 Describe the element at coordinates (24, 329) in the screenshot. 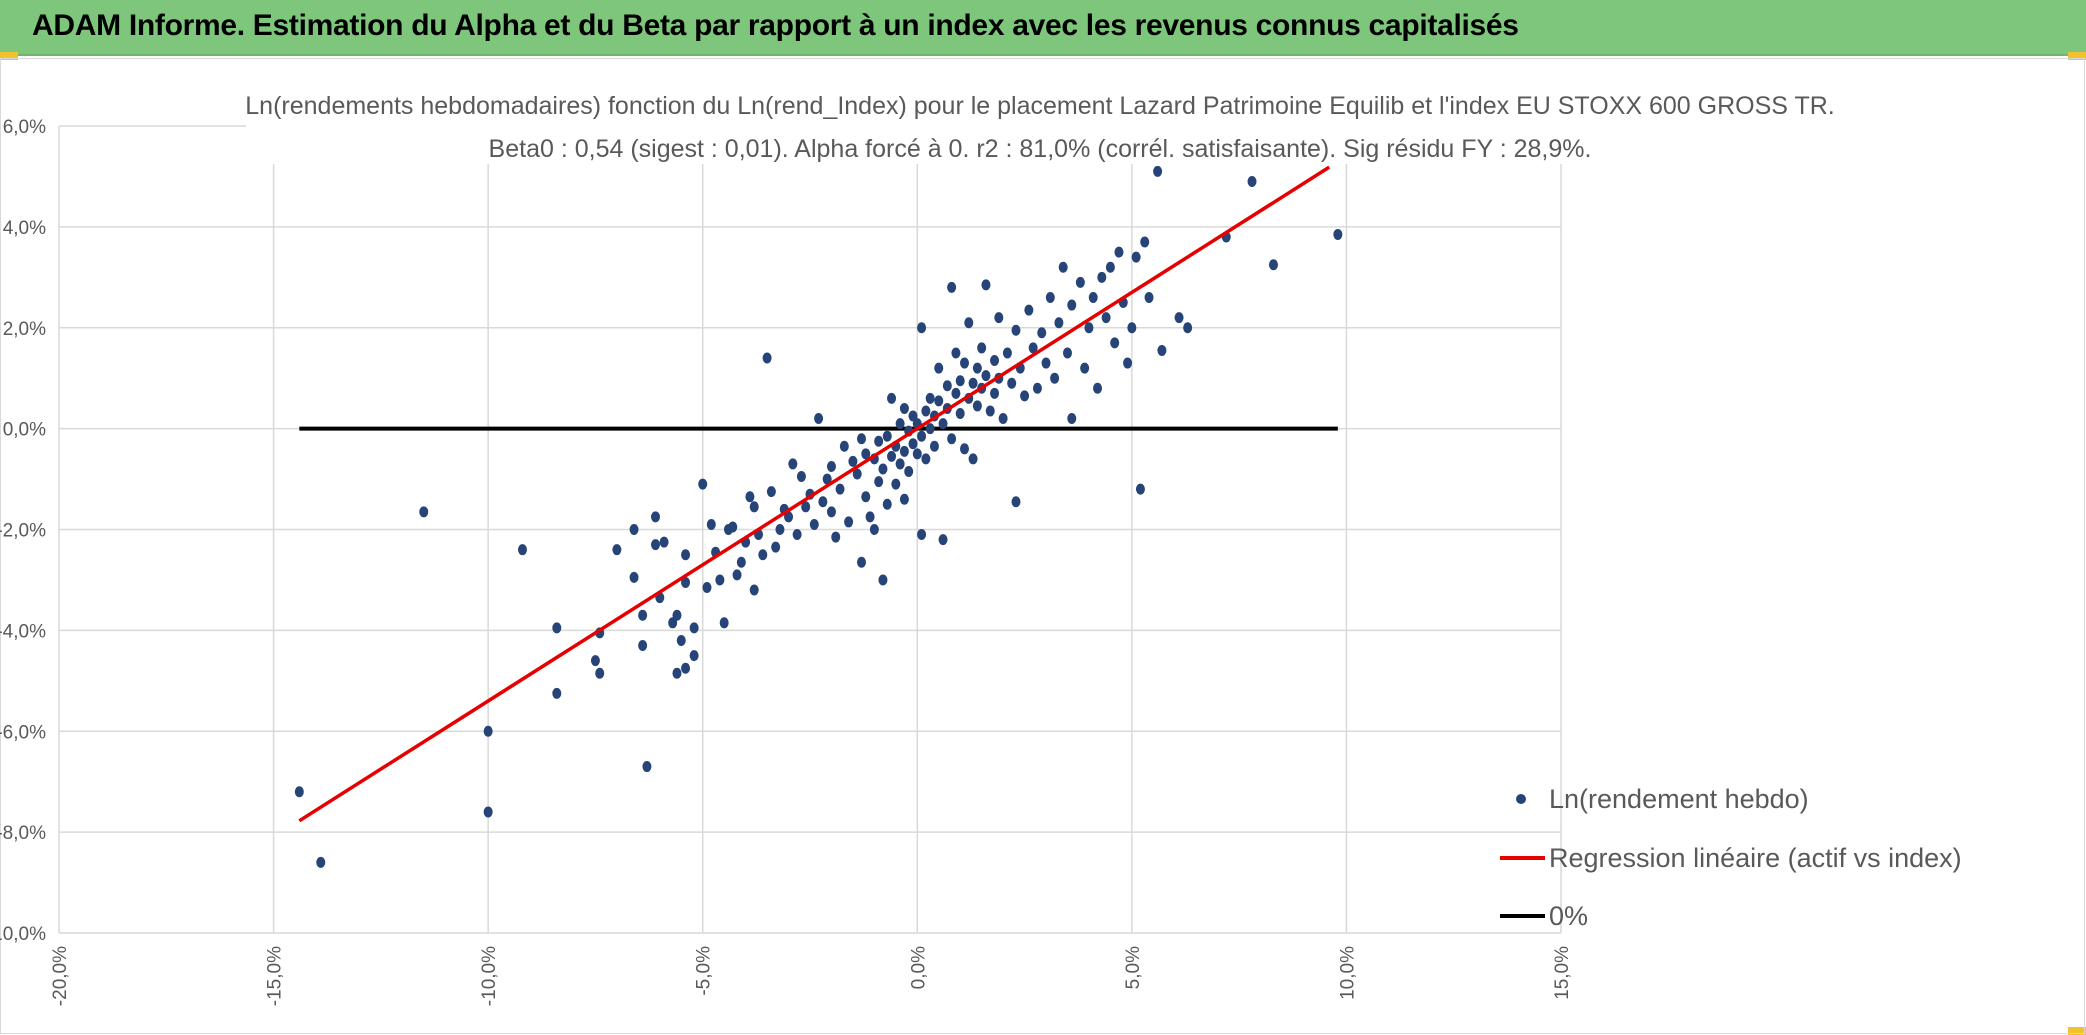

I see `y-tick-label: 2,0%` at that location.